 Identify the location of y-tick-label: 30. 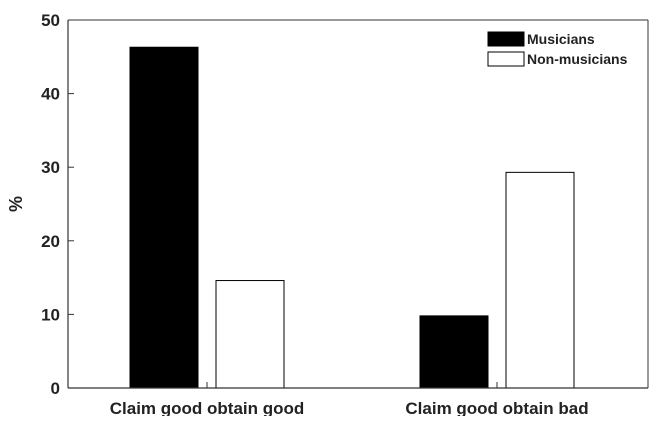
(50, 167).